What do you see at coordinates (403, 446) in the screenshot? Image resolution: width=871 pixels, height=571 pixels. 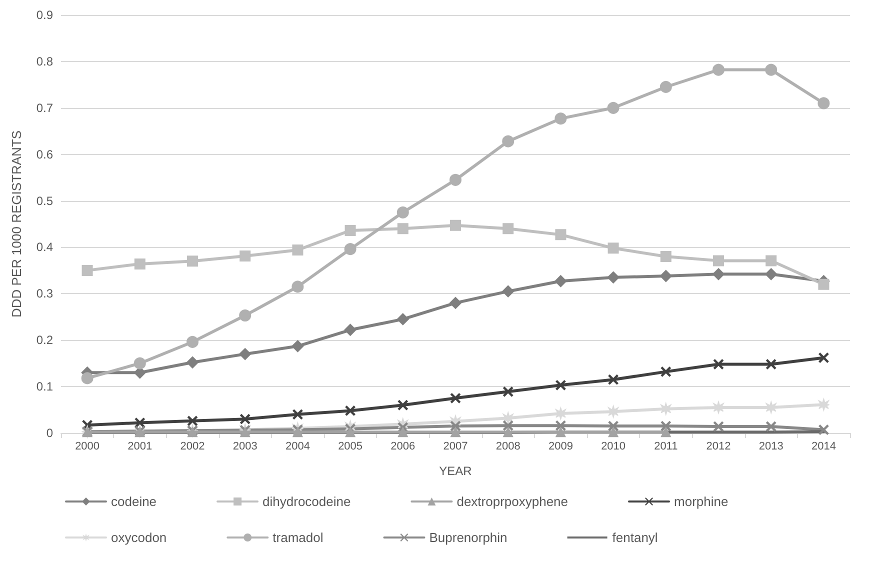 I see `x-tick-label: 2006` at bounding box center [403, 446].